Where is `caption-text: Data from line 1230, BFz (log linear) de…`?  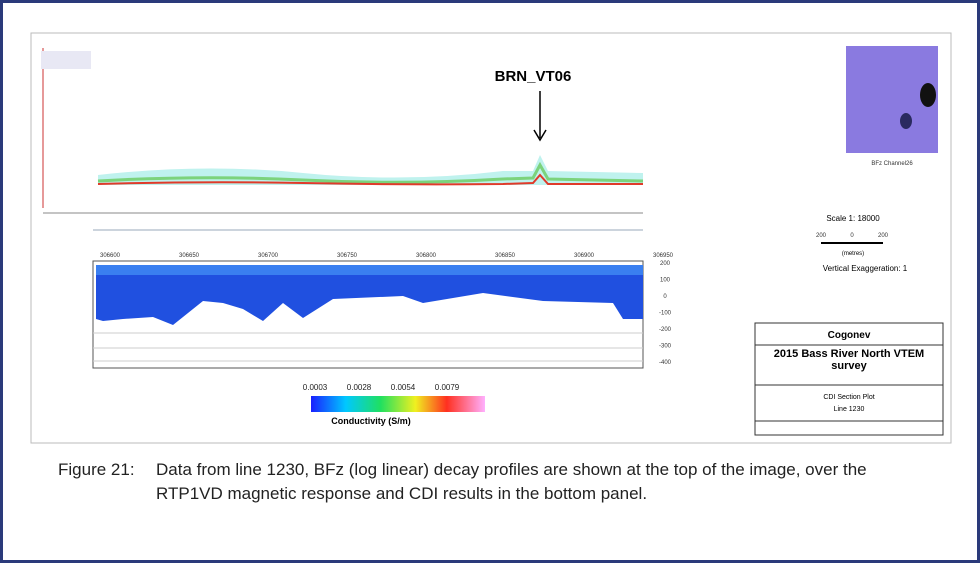 caption-text: Data from line 1230, BFz (log linear) de… is located at coordinates (511, 481).